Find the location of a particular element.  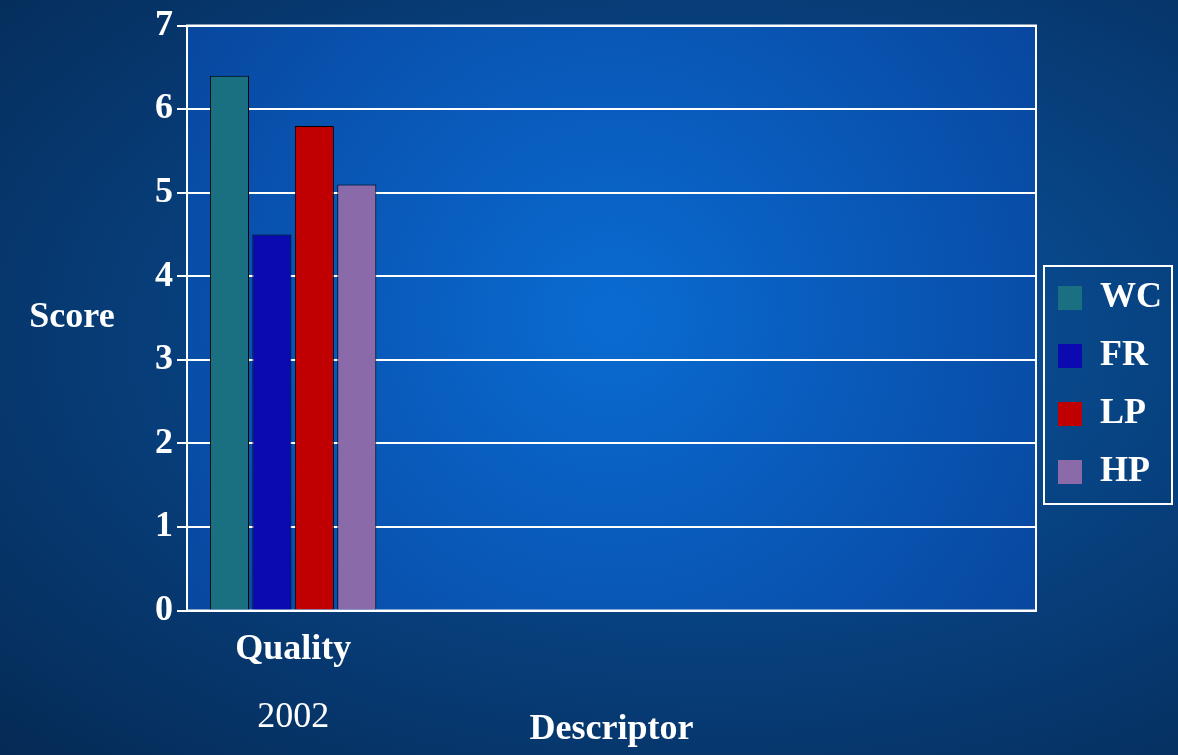

legend-label: FR is located at coordinates (1124, 353).